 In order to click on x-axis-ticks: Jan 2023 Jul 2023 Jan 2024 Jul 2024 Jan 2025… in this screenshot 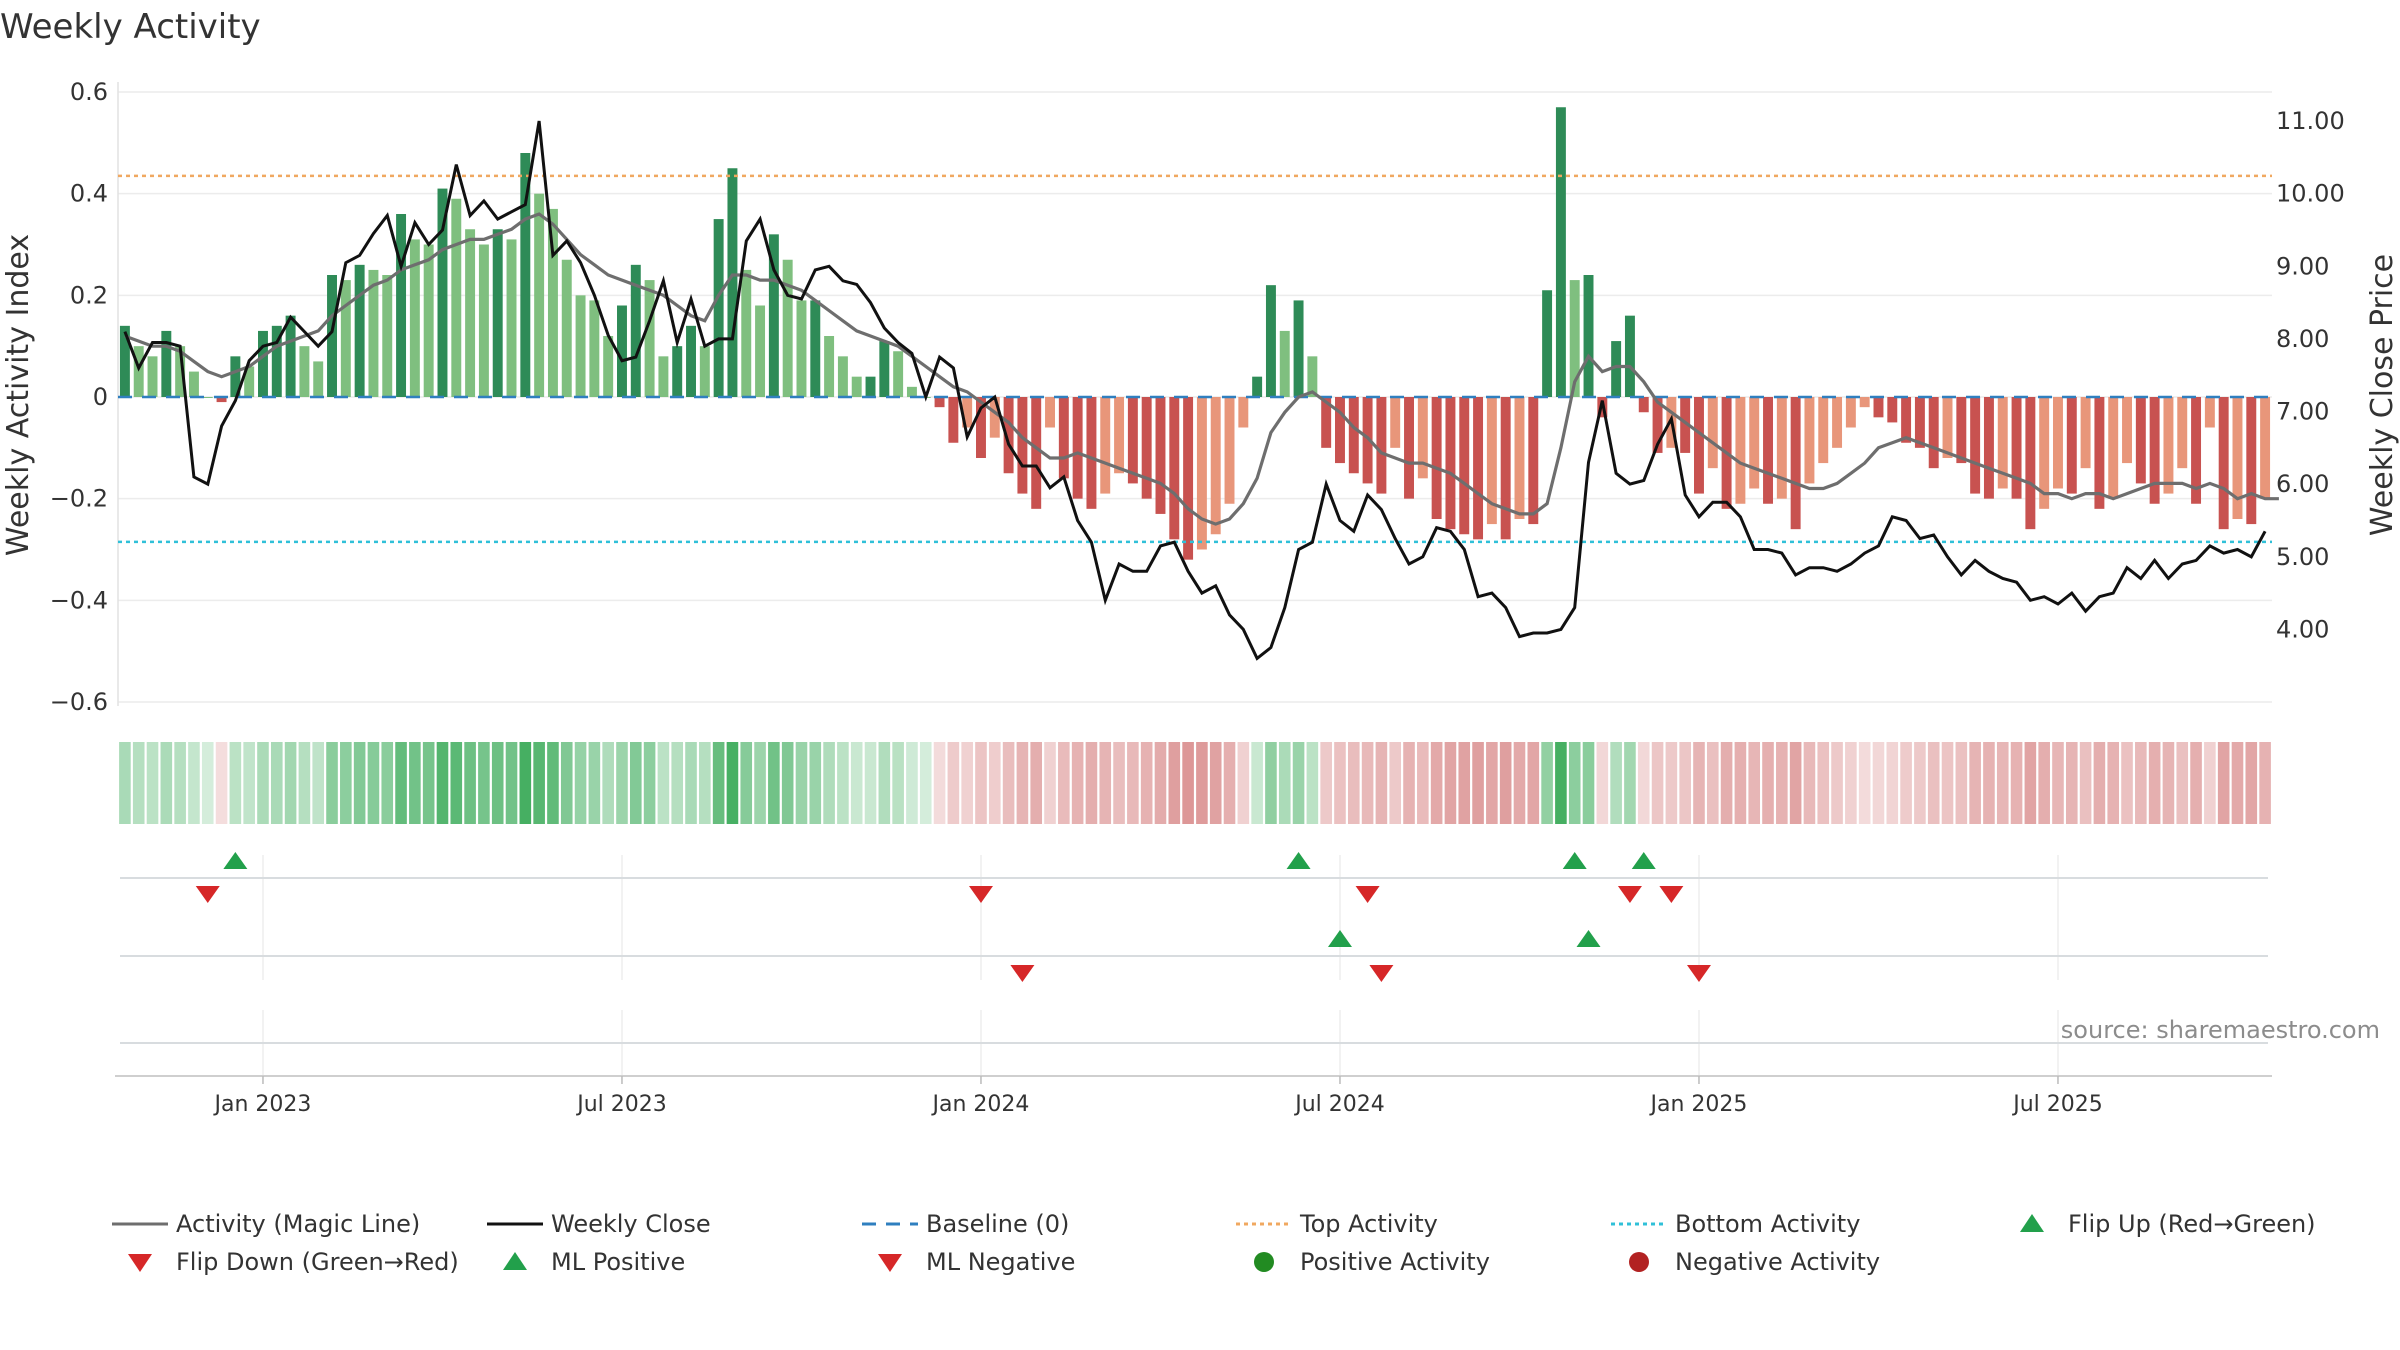, I will do `click(1158, 1096)`.